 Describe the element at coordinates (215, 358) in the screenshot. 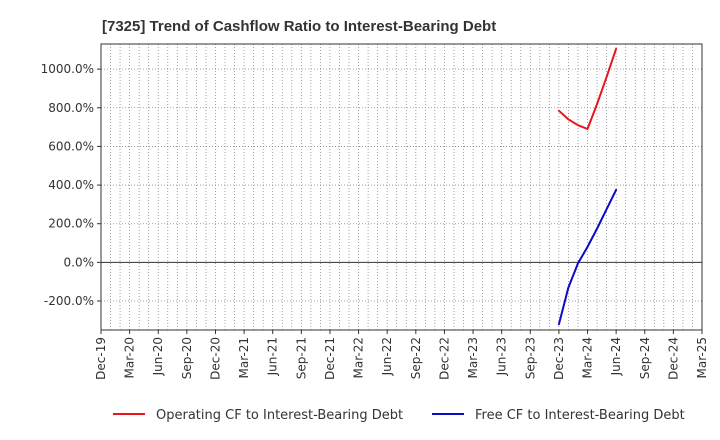

I see `x-tick-label: Dec-20` at that location.